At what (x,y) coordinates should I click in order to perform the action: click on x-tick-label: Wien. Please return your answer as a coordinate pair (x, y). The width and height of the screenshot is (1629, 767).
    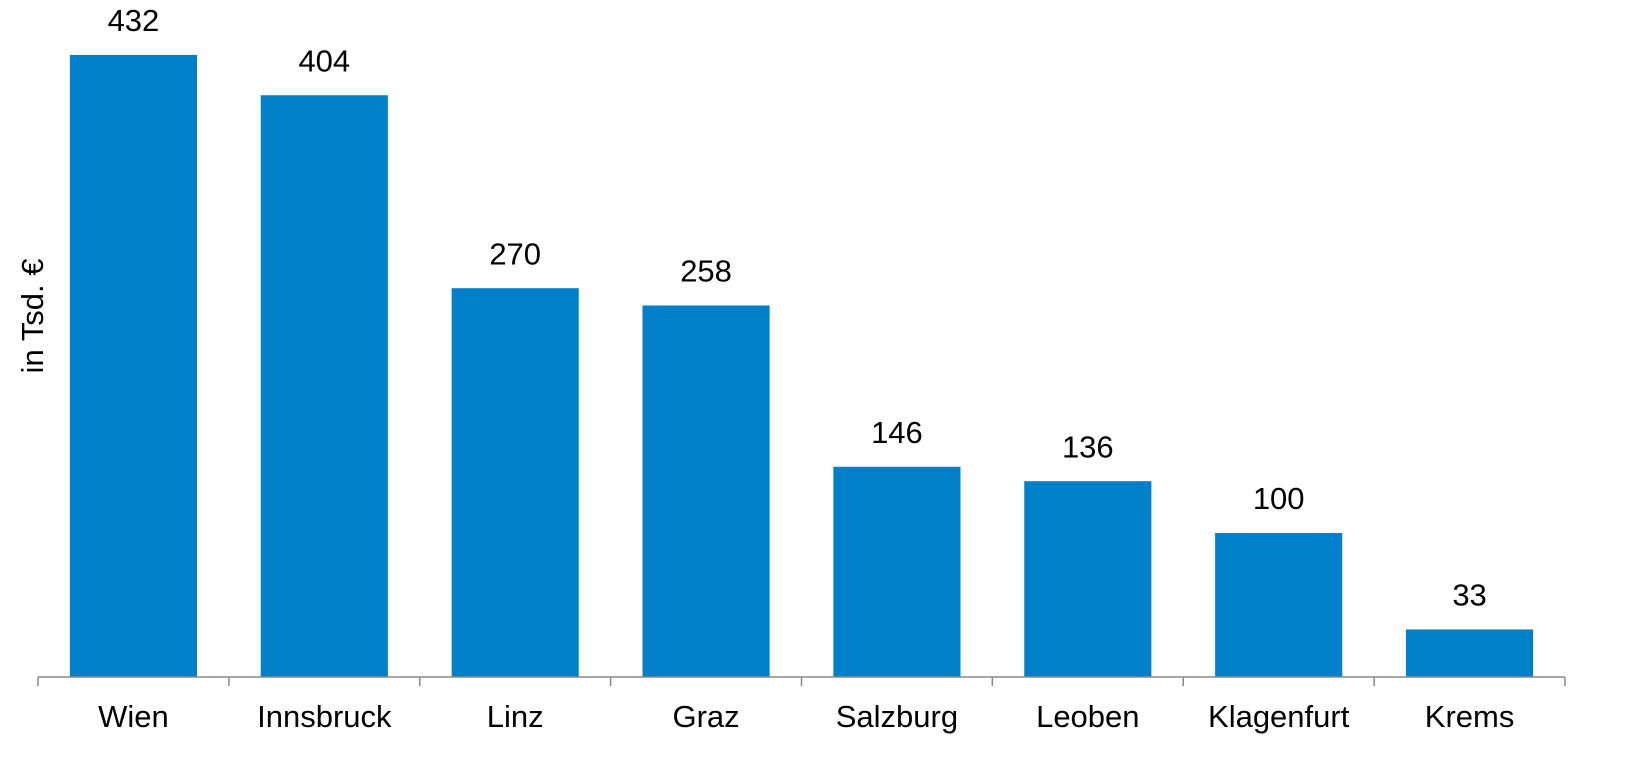
    Looking at the image, I should click on (133, 716).